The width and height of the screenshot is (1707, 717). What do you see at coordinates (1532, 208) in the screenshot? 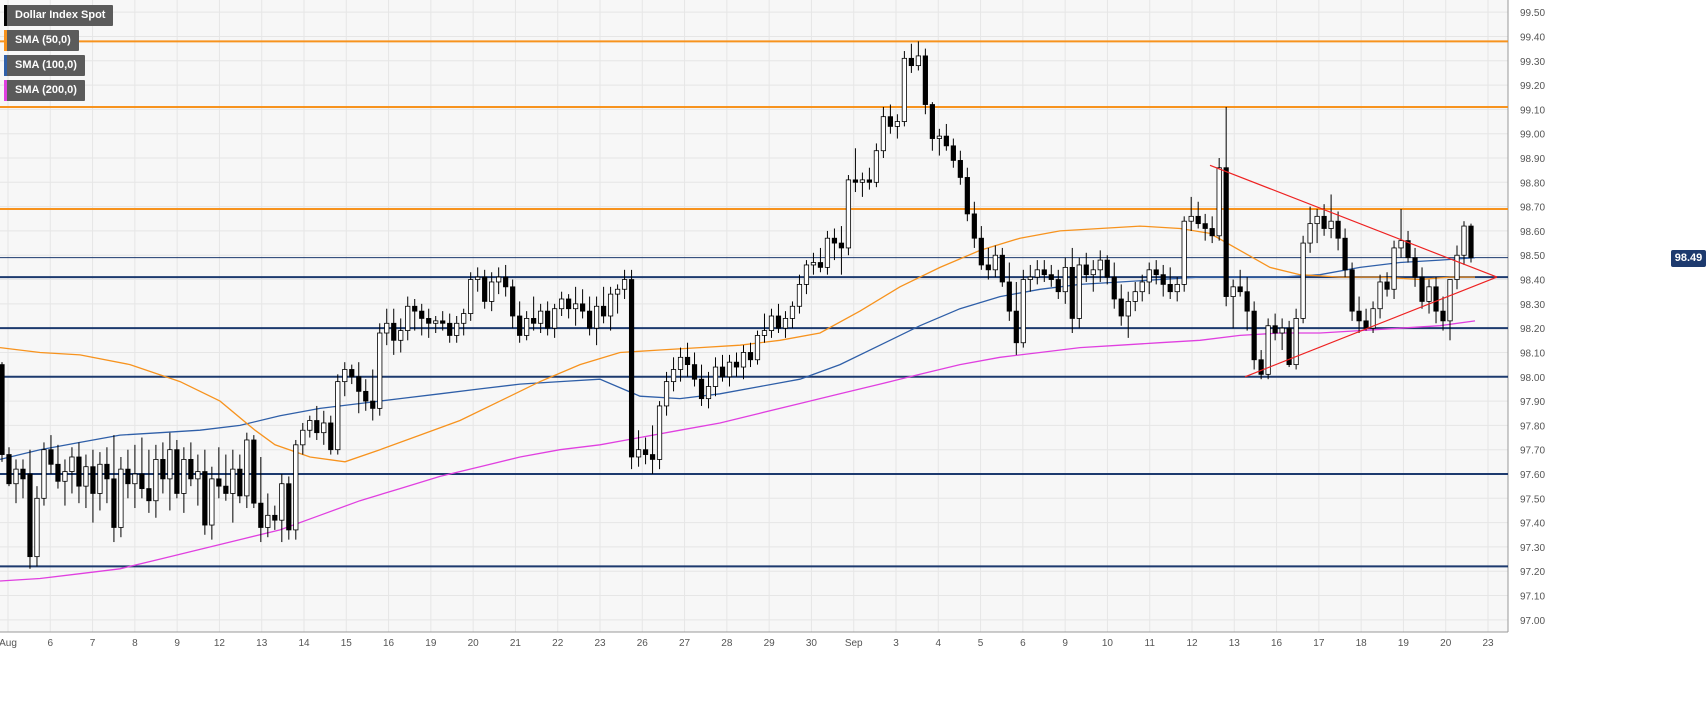
I see `y-tick-label: 98.70` at bounding box center [1532, 208].